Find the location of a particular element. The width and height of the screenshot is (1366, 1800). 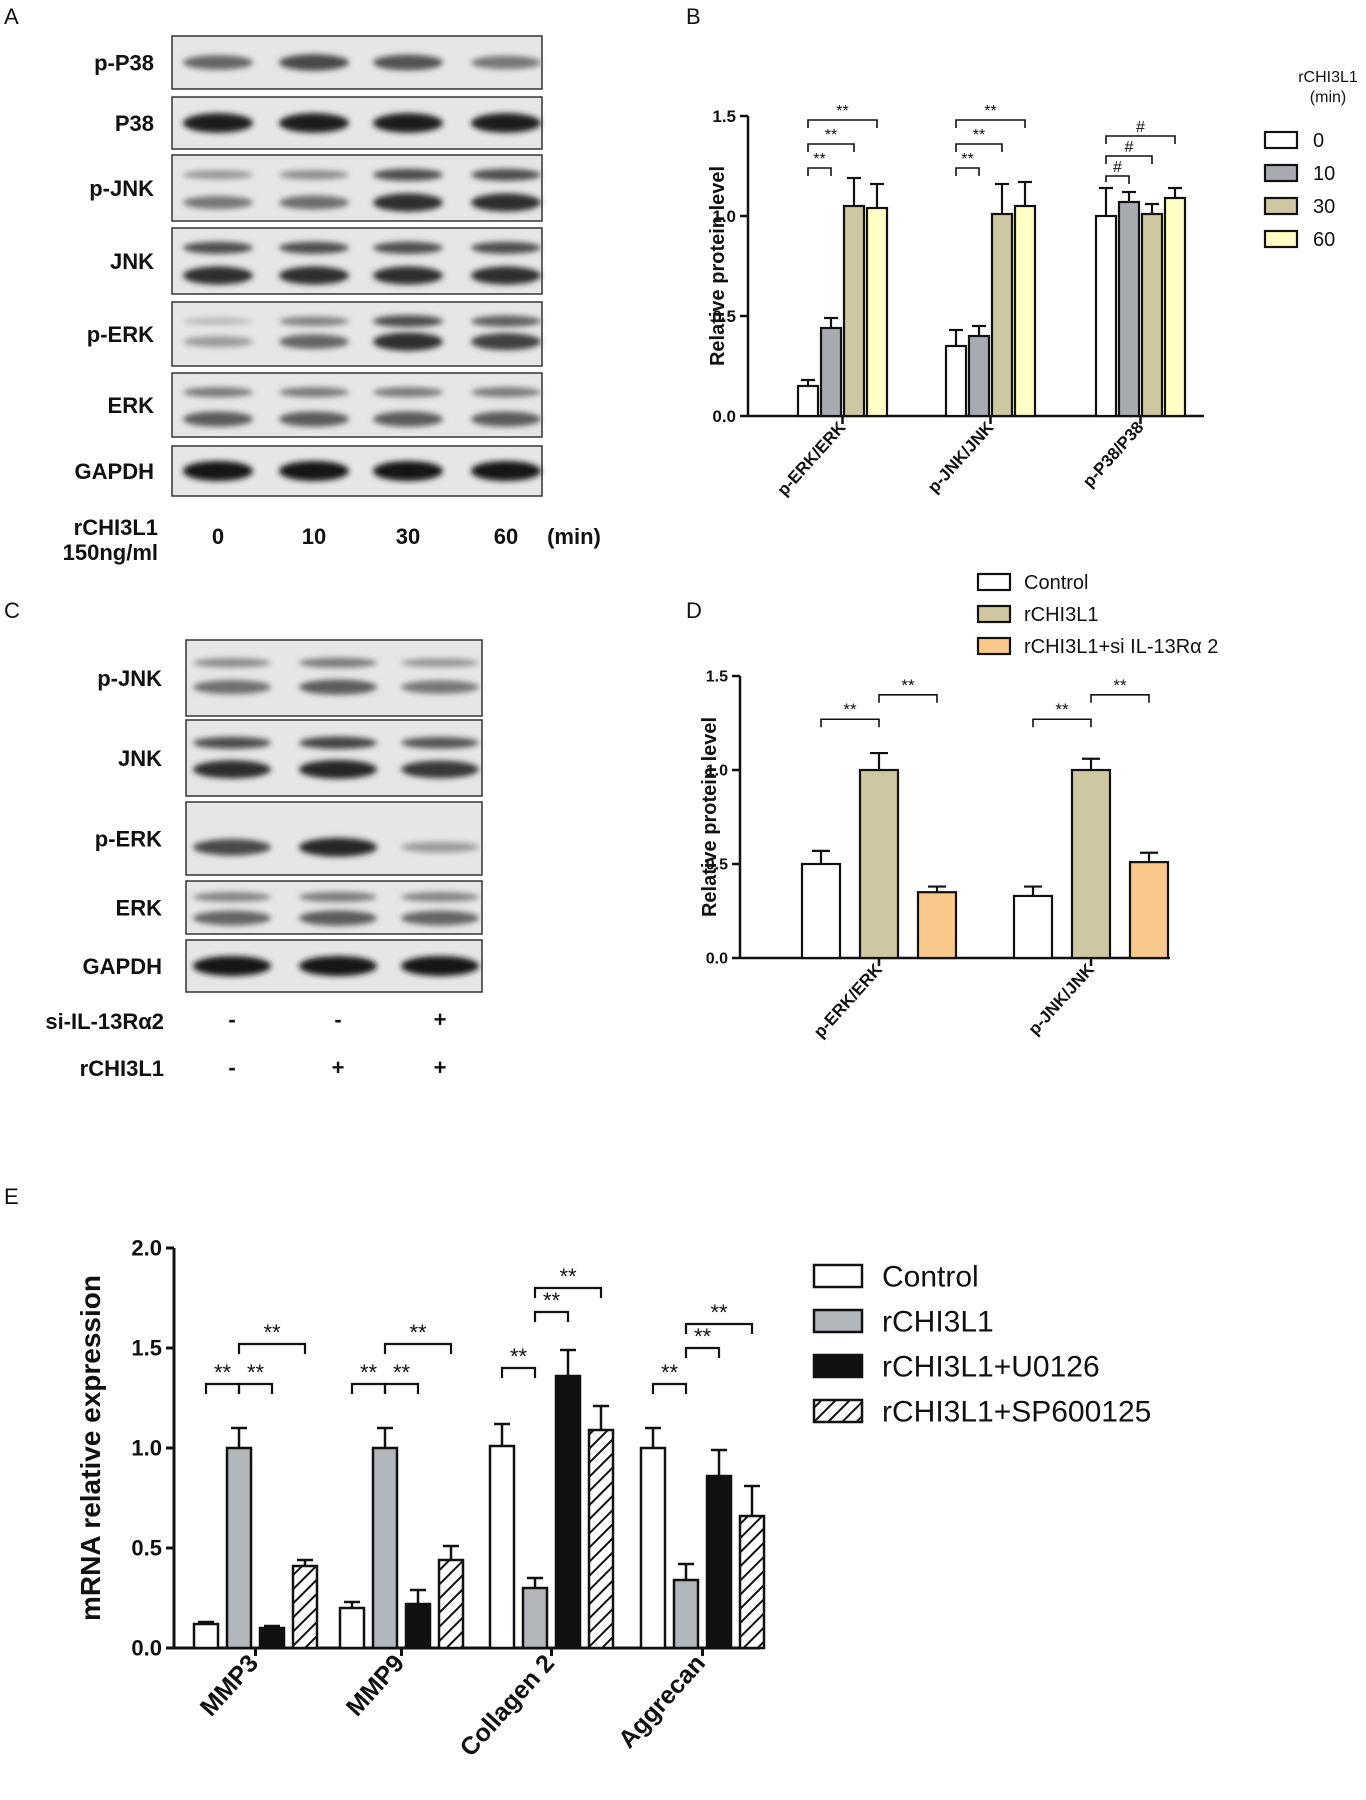

treatment-dose-label: 150ng/ml is located at coordinates (110, 552).